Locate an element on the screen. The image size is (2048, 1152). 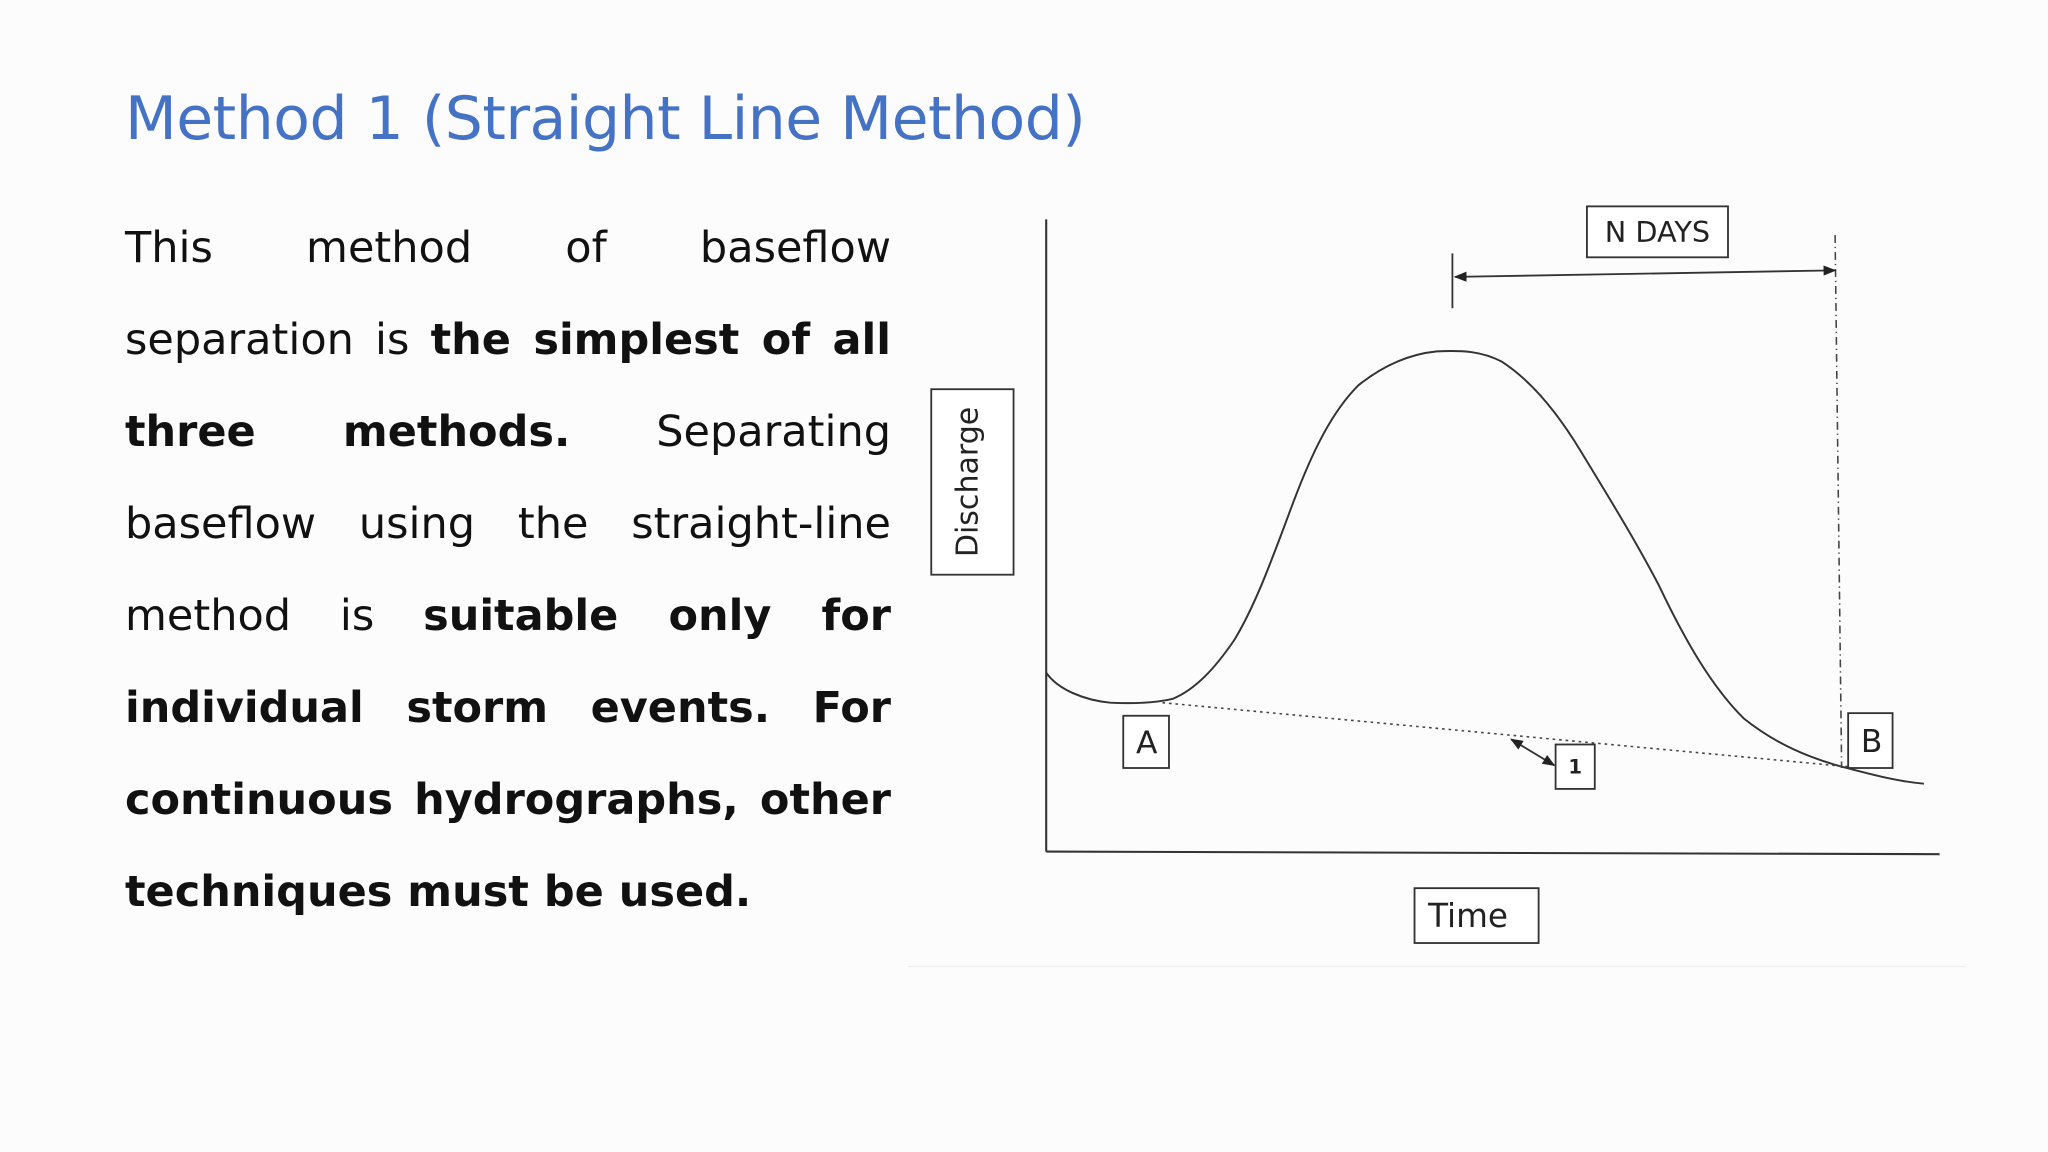
point-label: B is located at coordinates (1872, 742).